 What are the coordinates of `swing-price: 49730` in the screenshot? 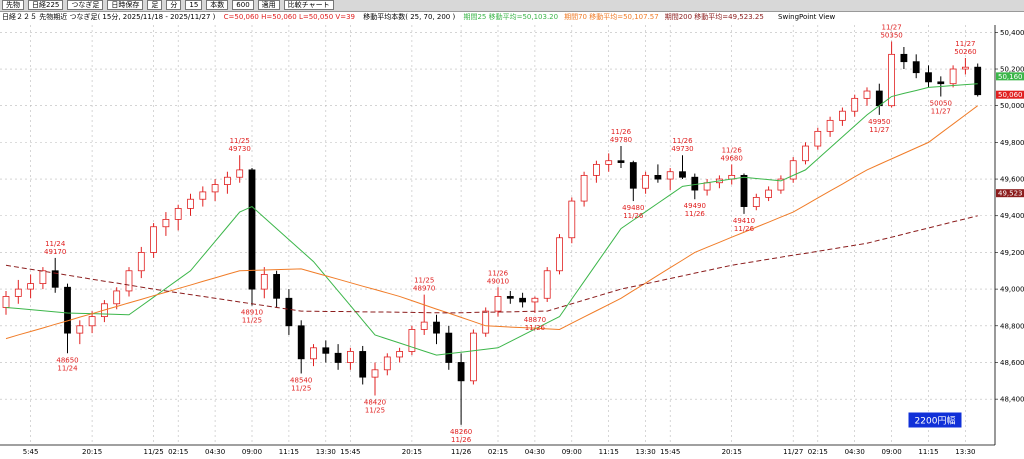 It's located at (682, 149).